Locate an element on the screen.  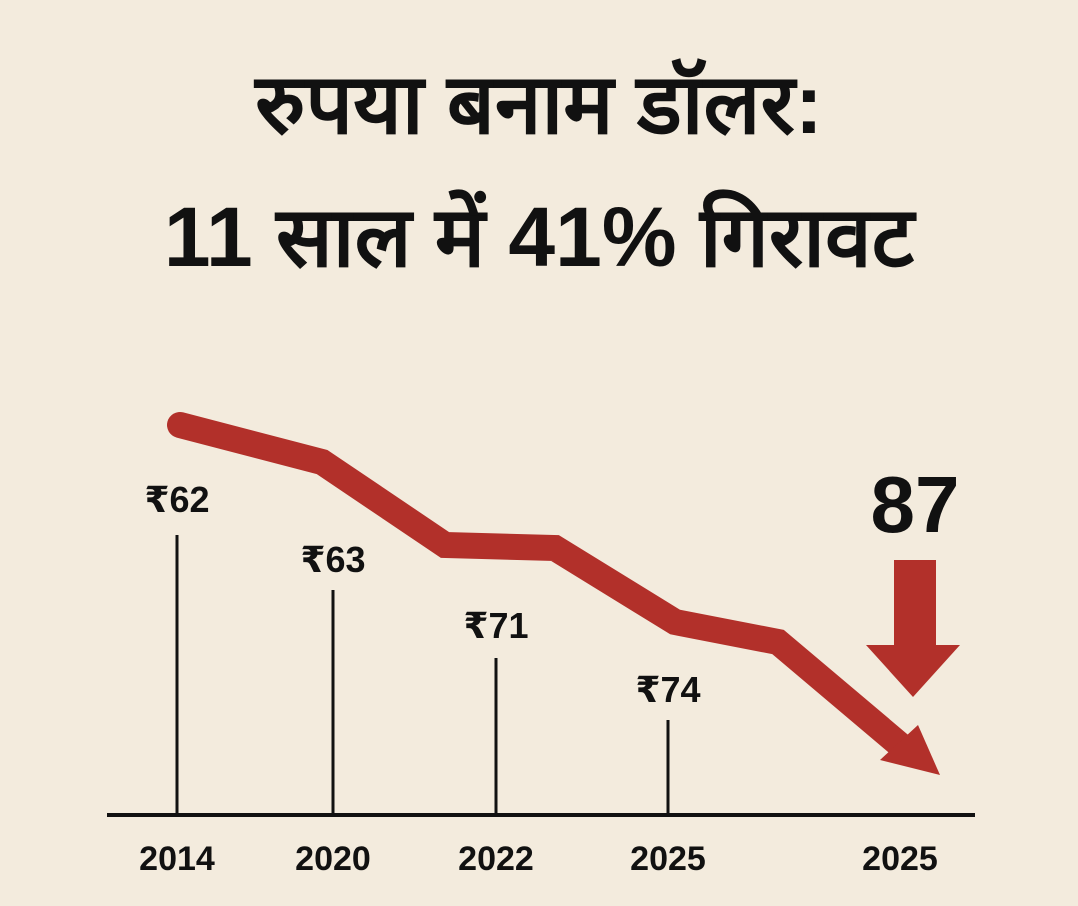
data-label: ₹63 is located at coordinates (332, 559).